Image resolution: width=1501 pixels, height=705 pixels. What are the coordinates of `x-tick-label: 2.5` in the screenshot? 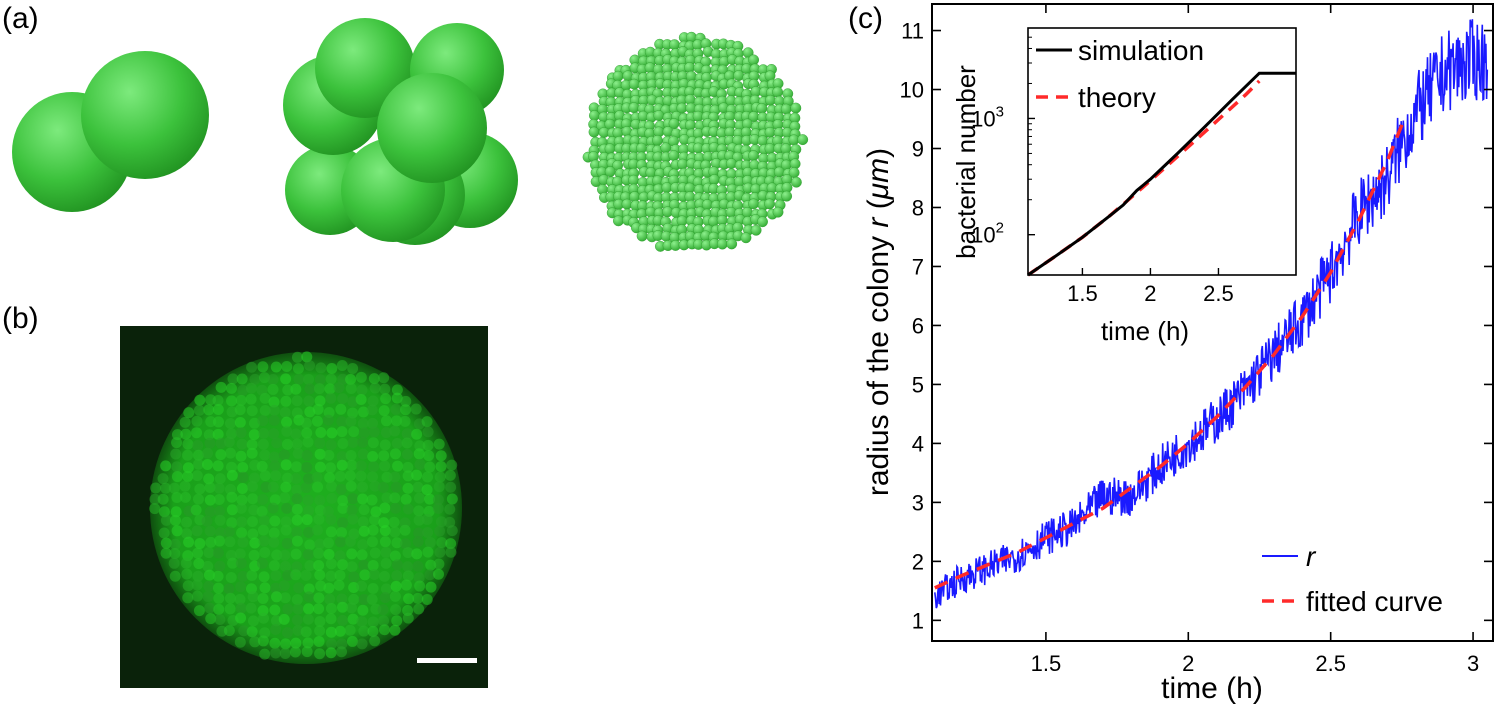 It's located at (1330, 663).